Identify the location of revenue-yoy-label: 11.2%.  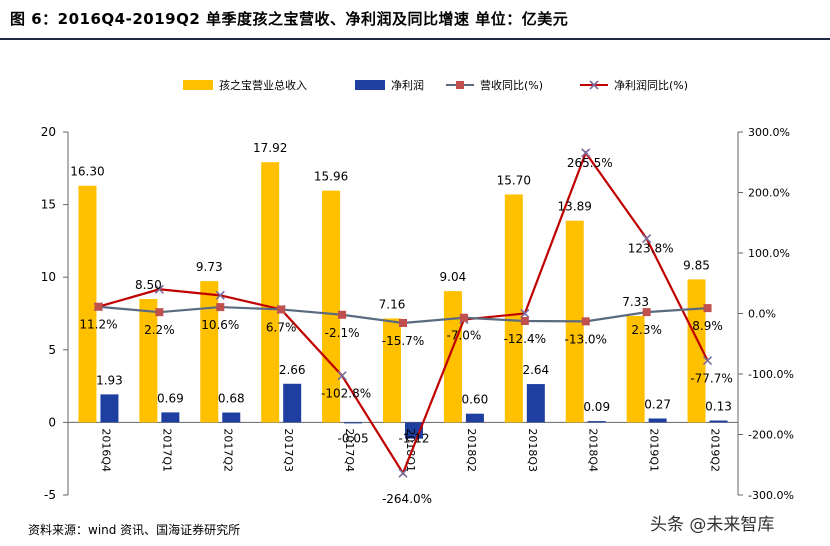
(98, 325).